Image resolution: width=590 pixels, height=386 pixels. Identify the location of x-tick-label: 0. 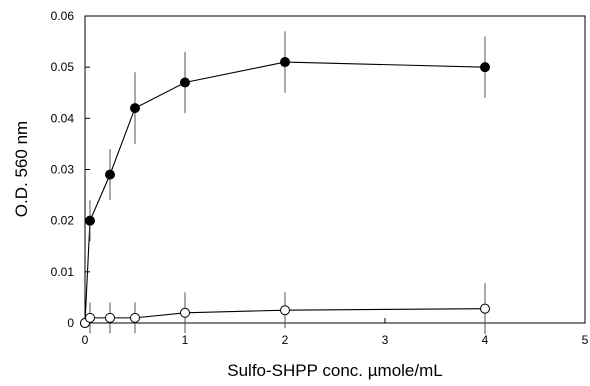
(85, 340).